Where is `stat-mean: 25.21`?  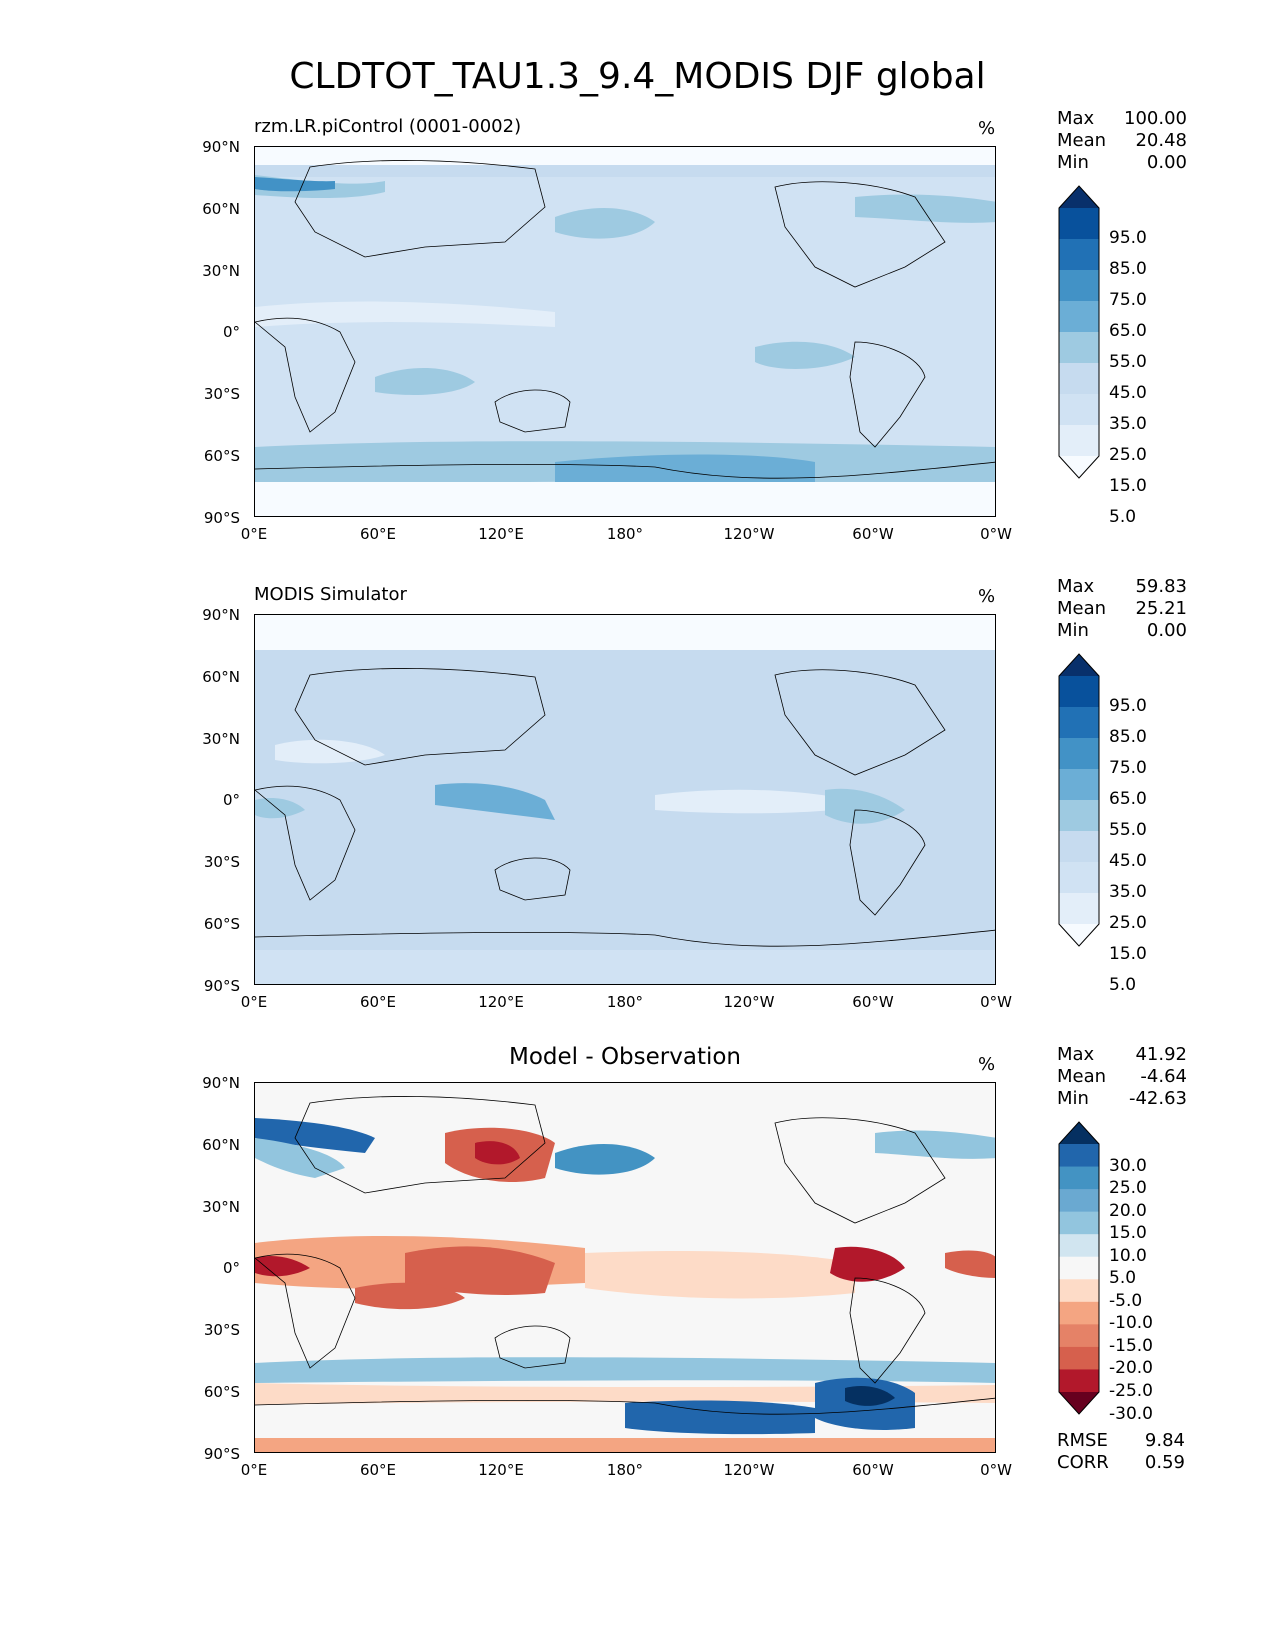
stat-mean: 25.21 is located at coordinates (1161, 608).